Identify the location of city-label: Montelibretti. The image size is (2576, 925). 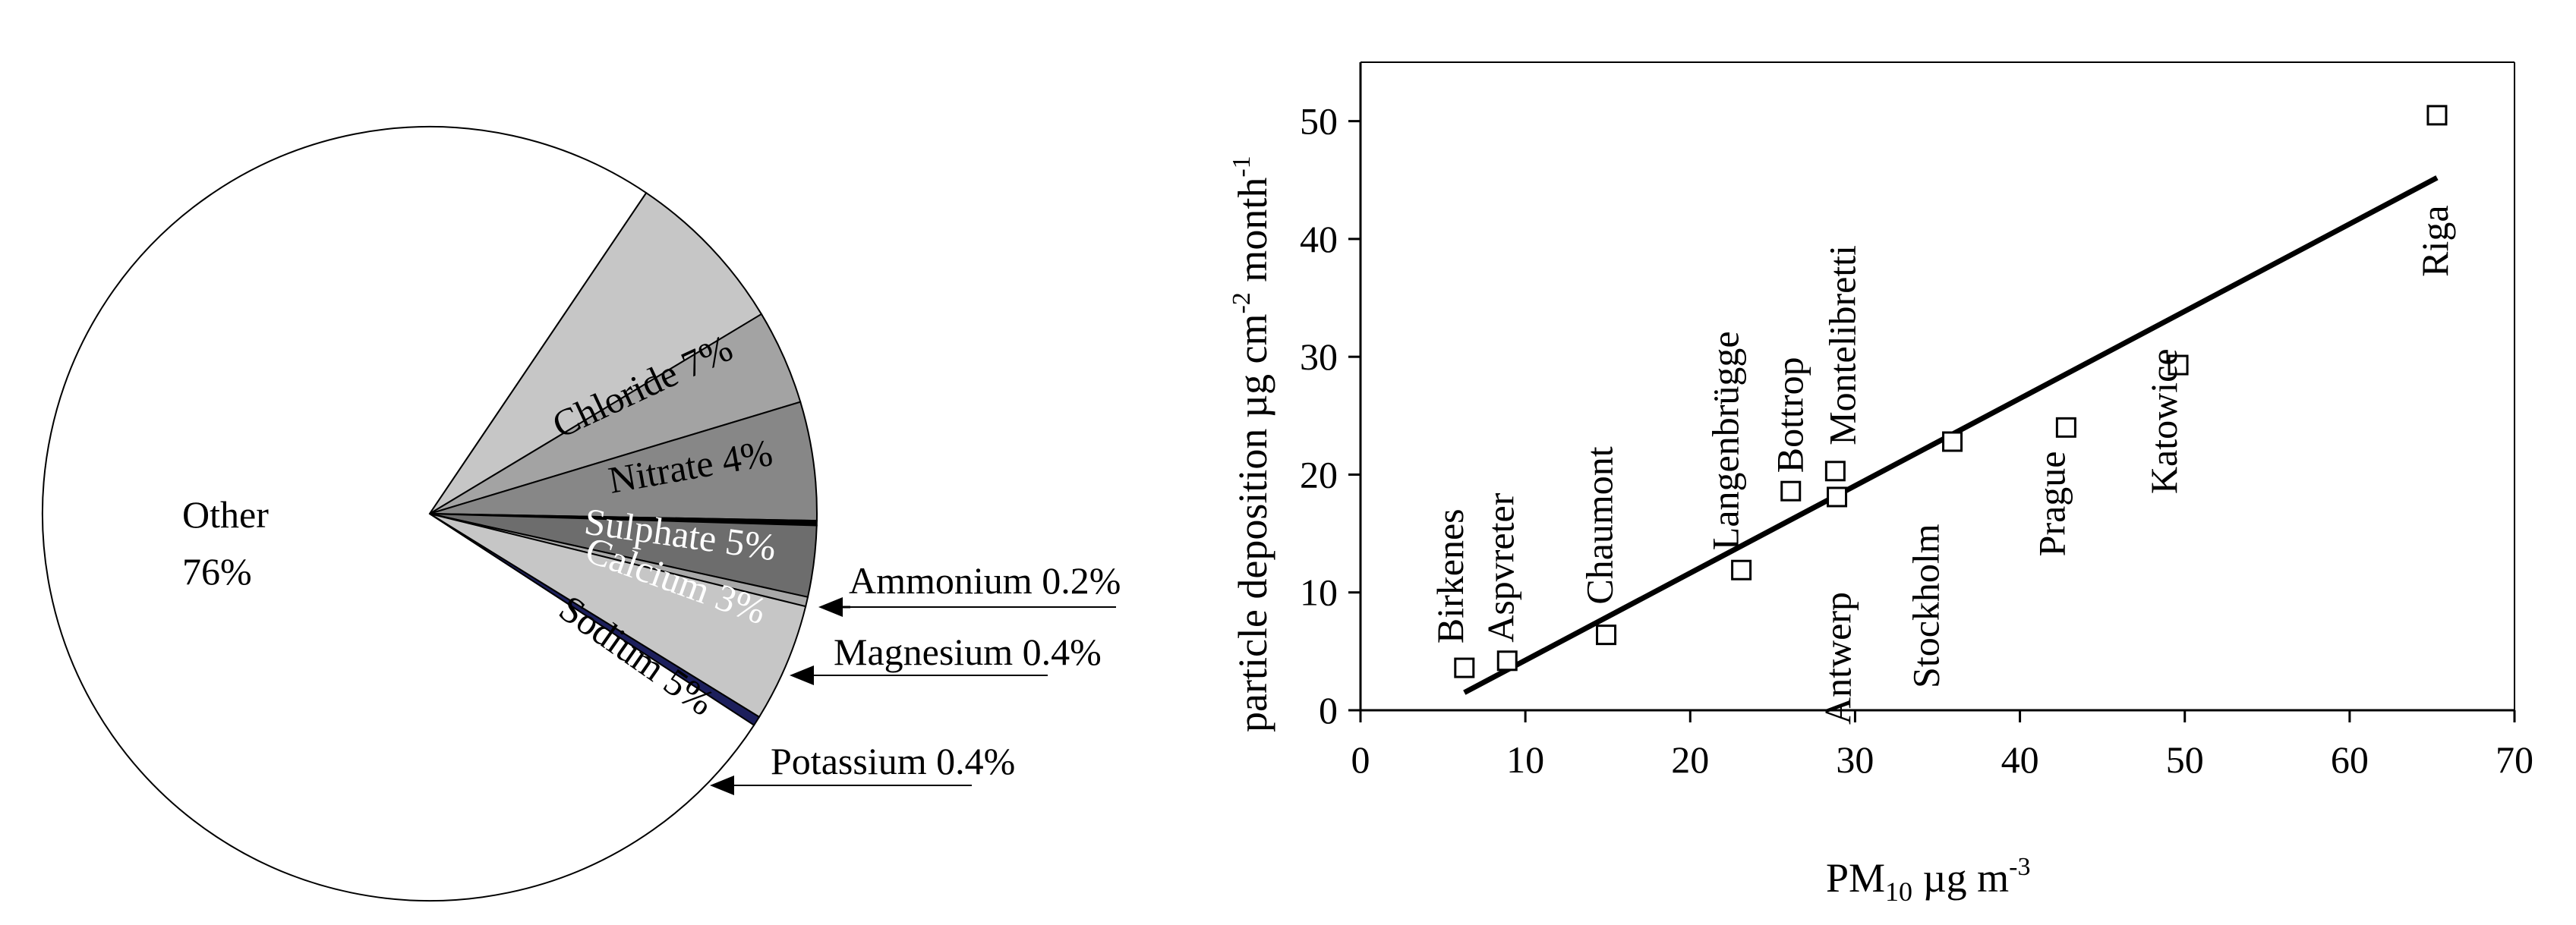
(1842, 345).